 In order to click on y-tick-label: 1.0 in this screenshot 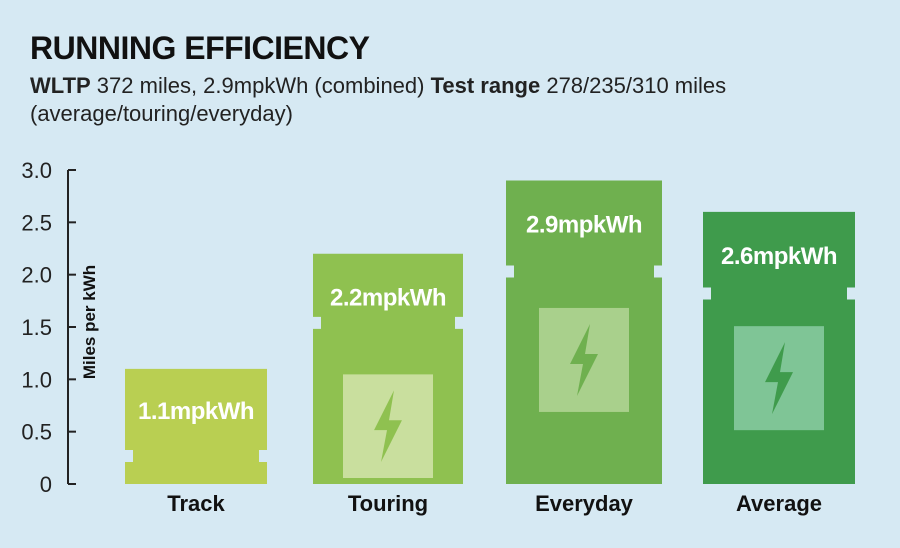, I will do `click(36, 379)`.